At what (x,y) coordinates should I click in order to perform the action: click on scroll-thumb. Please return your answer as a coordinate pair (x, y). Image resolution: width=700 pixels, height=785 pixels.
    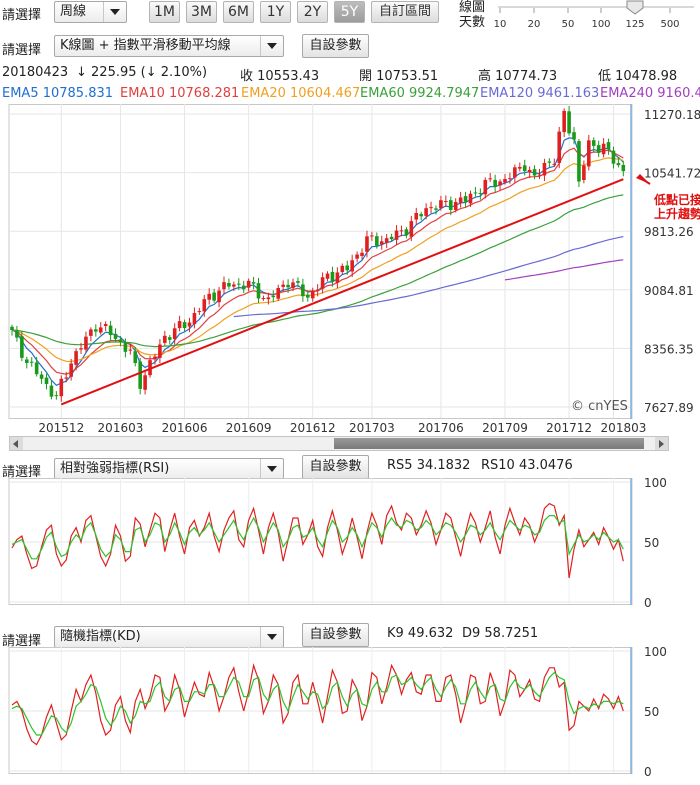
    Looking at the image, I should click on (489, 443).